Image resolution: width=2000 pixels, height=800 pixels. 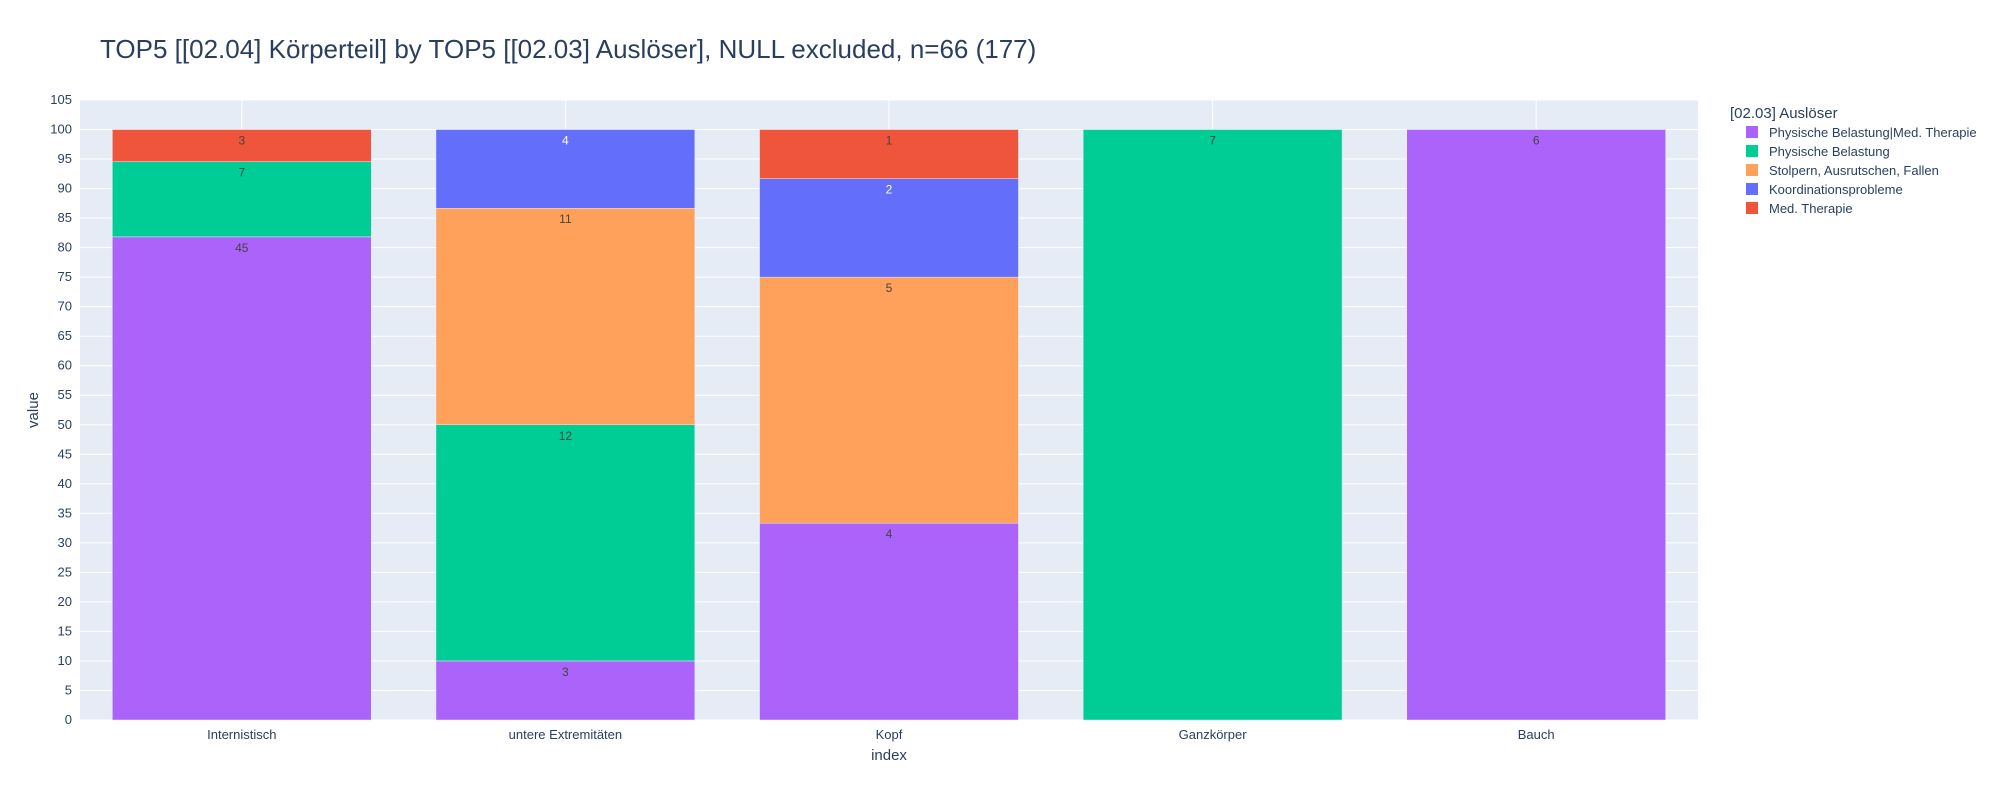 What do you see at coordinates (1854, 170) in the screenshot?
I see `legend-label: Stolpern, Ausrutschen, Fallen` at bounding box center [1854, 170].